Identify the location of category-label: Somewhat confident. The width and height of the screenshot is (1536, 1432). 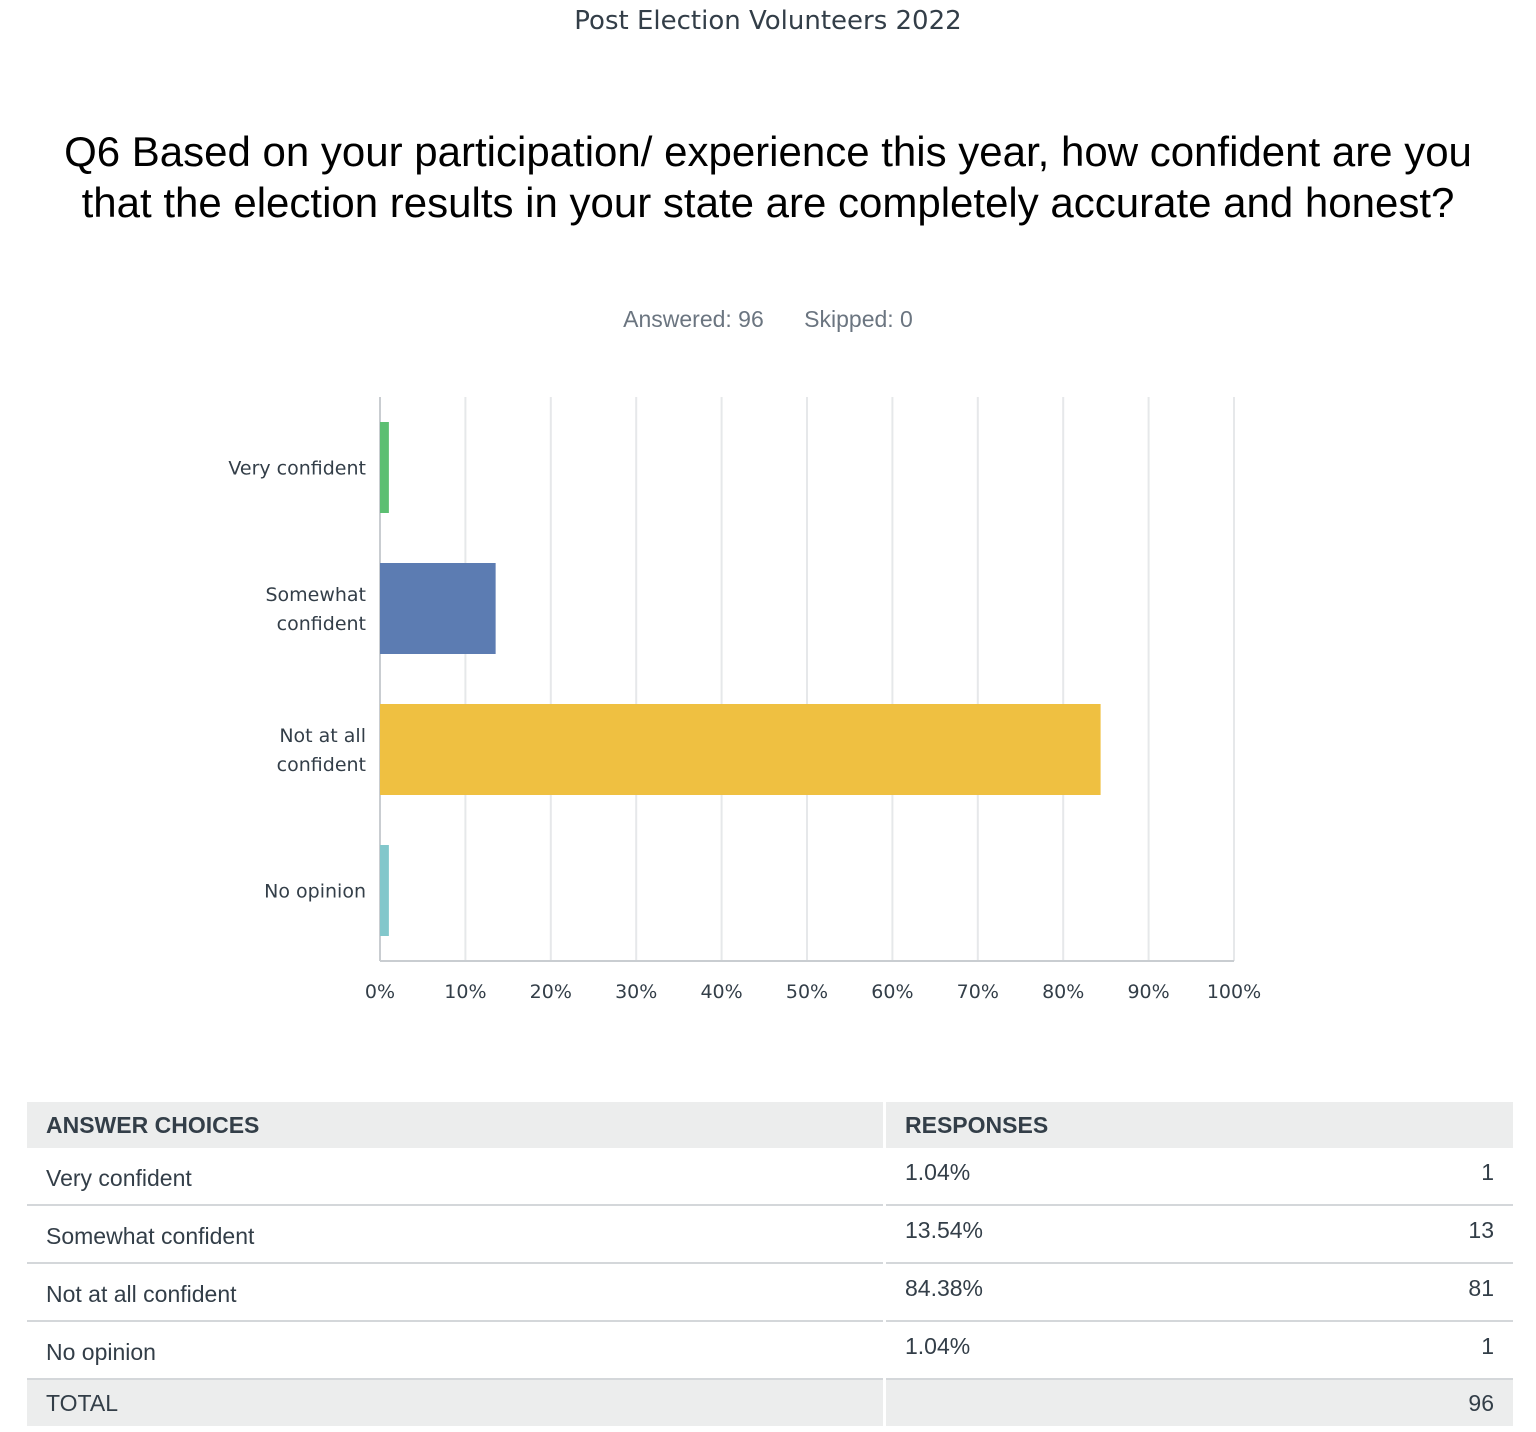
(315, 609).